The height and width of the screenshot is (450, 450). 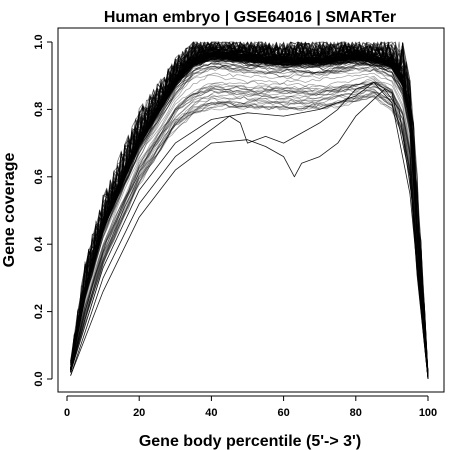 I want to click on x-tick-label: 20, so click(x=139, y=413).